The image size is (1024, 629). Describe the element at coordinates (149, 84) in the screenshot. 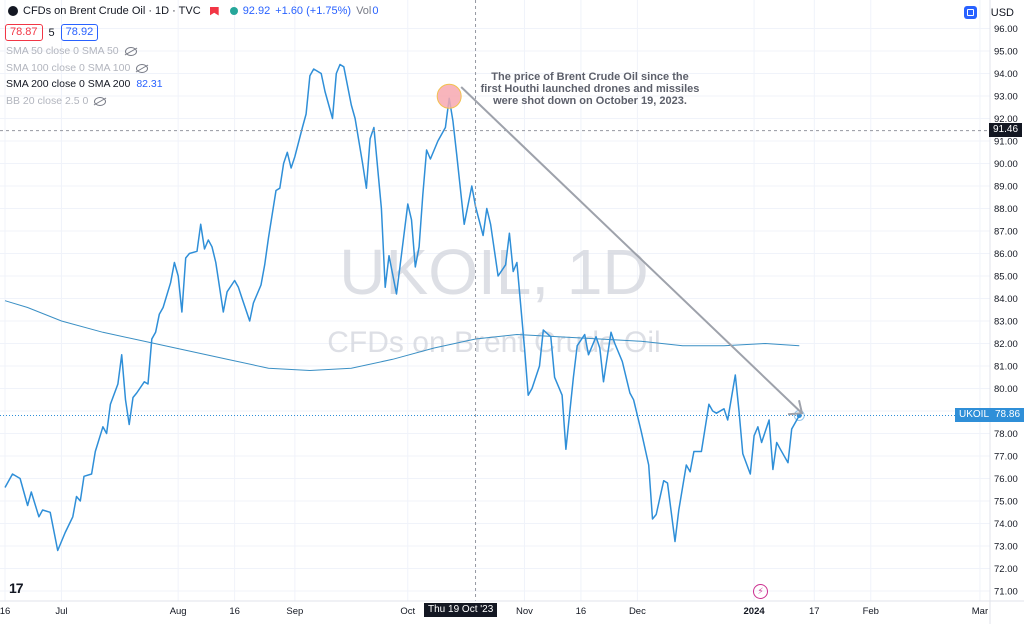

I see `indicator-value: 82.31` at that location.